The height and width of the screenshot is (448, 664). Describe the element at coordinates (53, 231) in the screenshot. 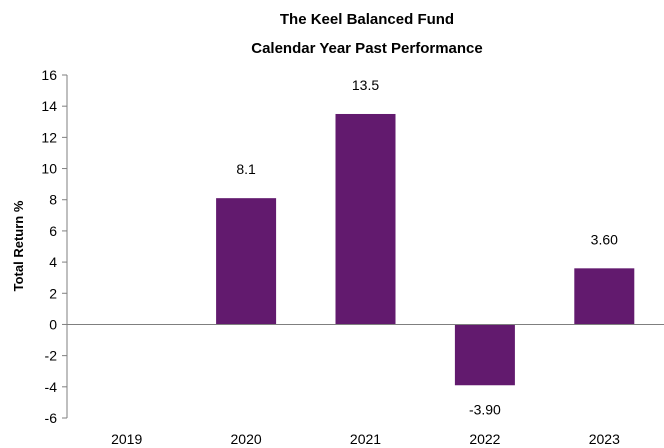

I see `y-tick-label: 6` at that location.